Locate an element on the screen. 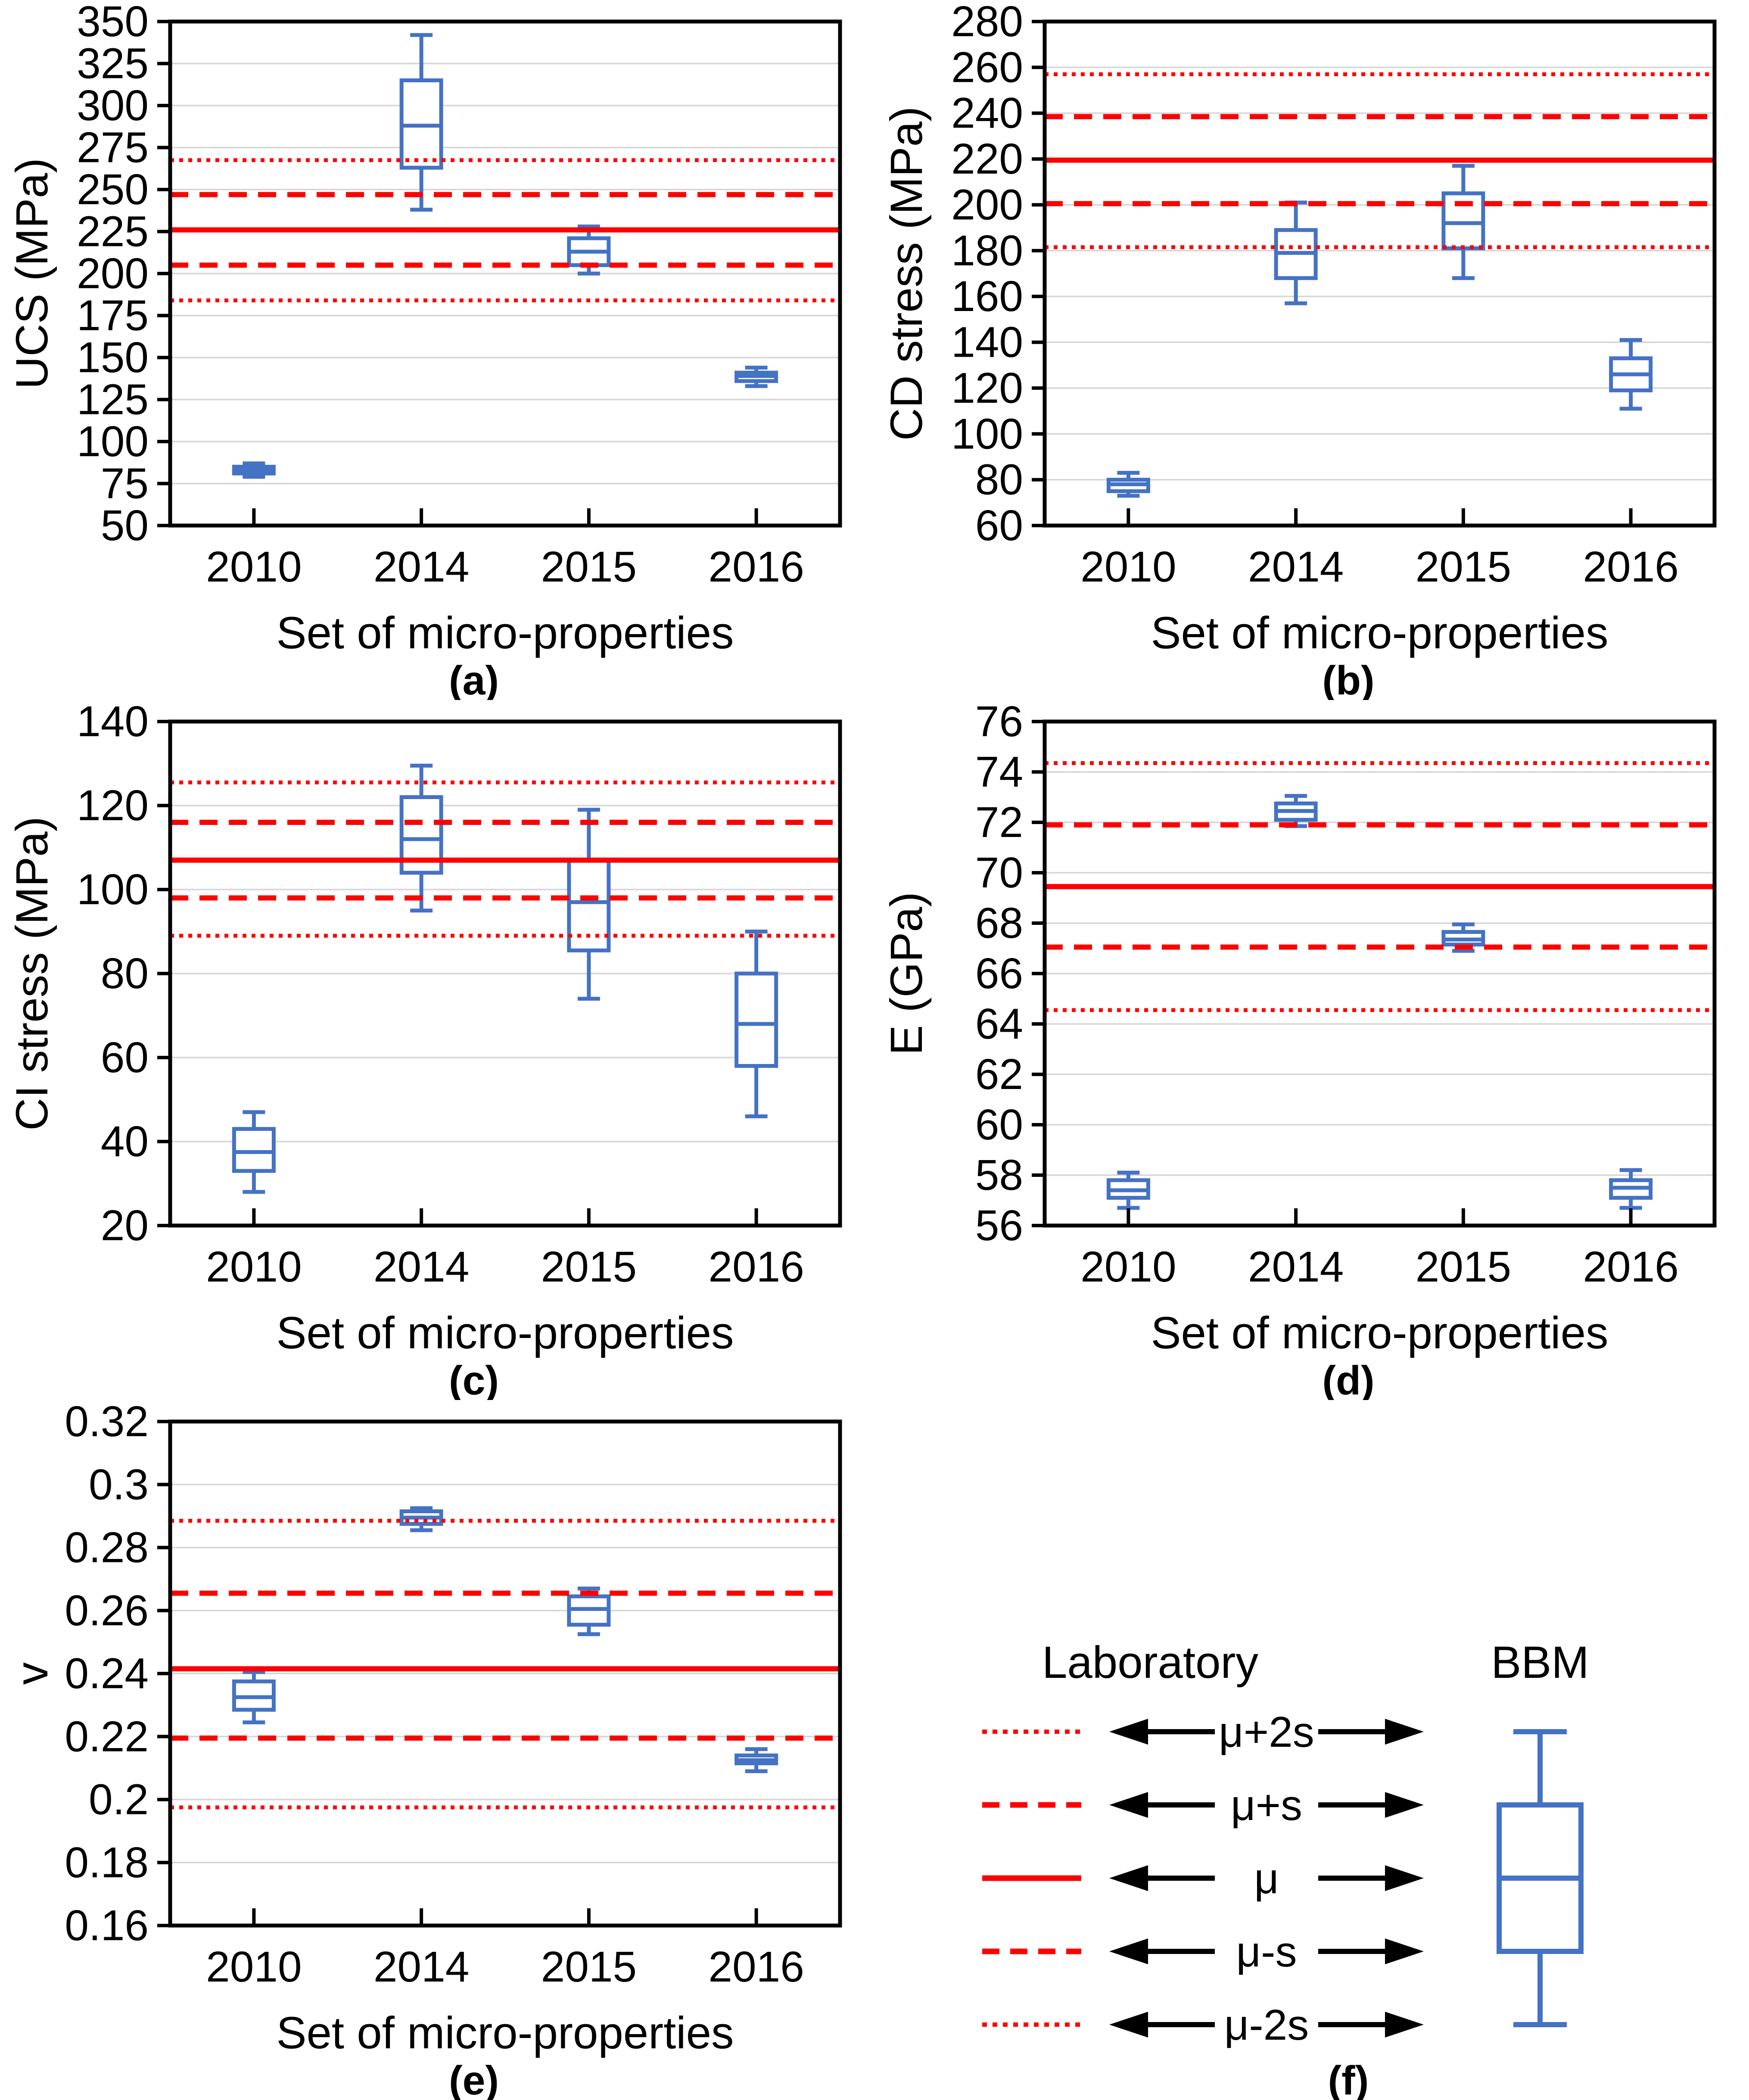 This screenshot has width=1749, height=2100. y-tick-label: 62 is located at coordinates (999, 1074).